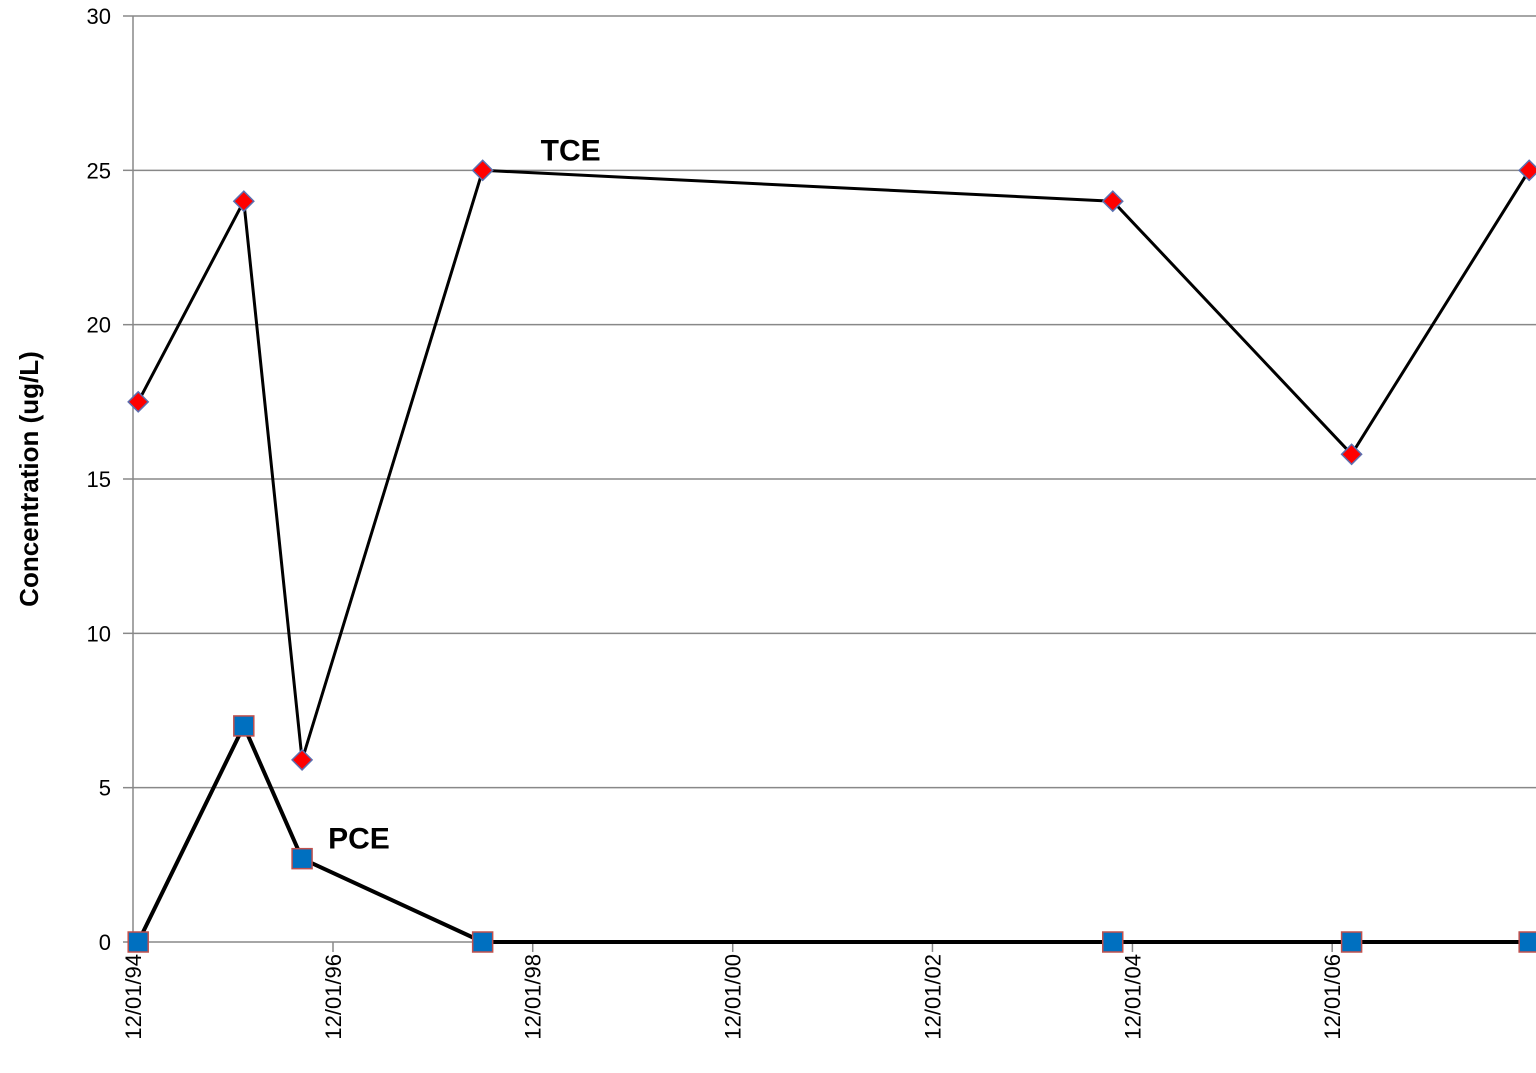 The height and width of the screenshot is (1073, 1536). What do you see at coordinates (333, 997) in the screenshot?
I see `x-tick-label: 12/01/96` at bounding box center [333, 997].